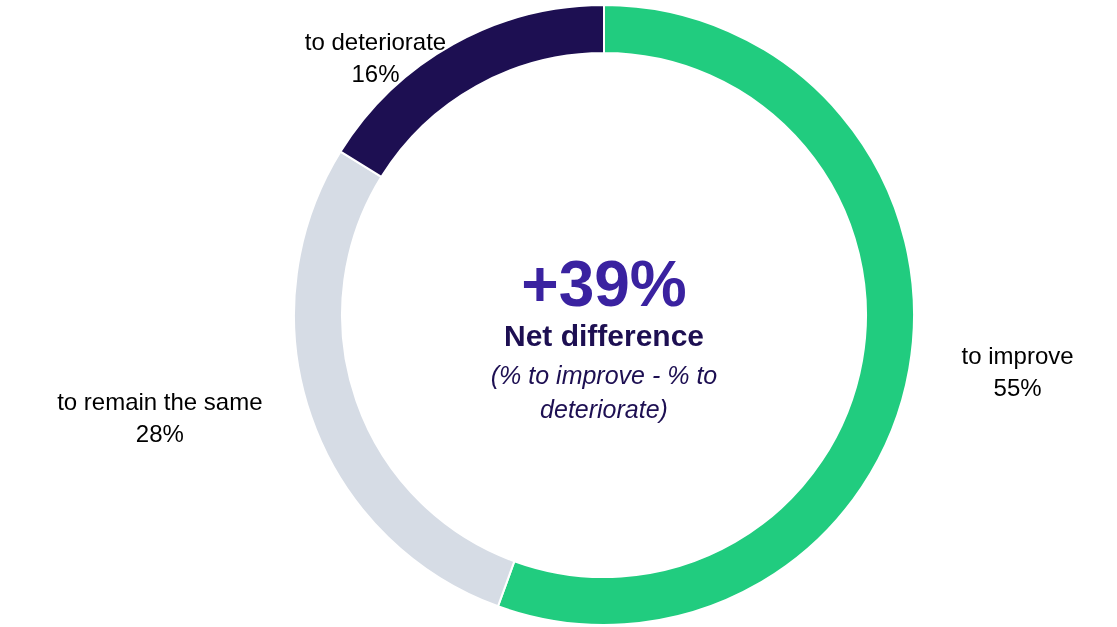 This screenshot has width=1117, height=627. I want to click on data-label: 28%, so click(159, 434).